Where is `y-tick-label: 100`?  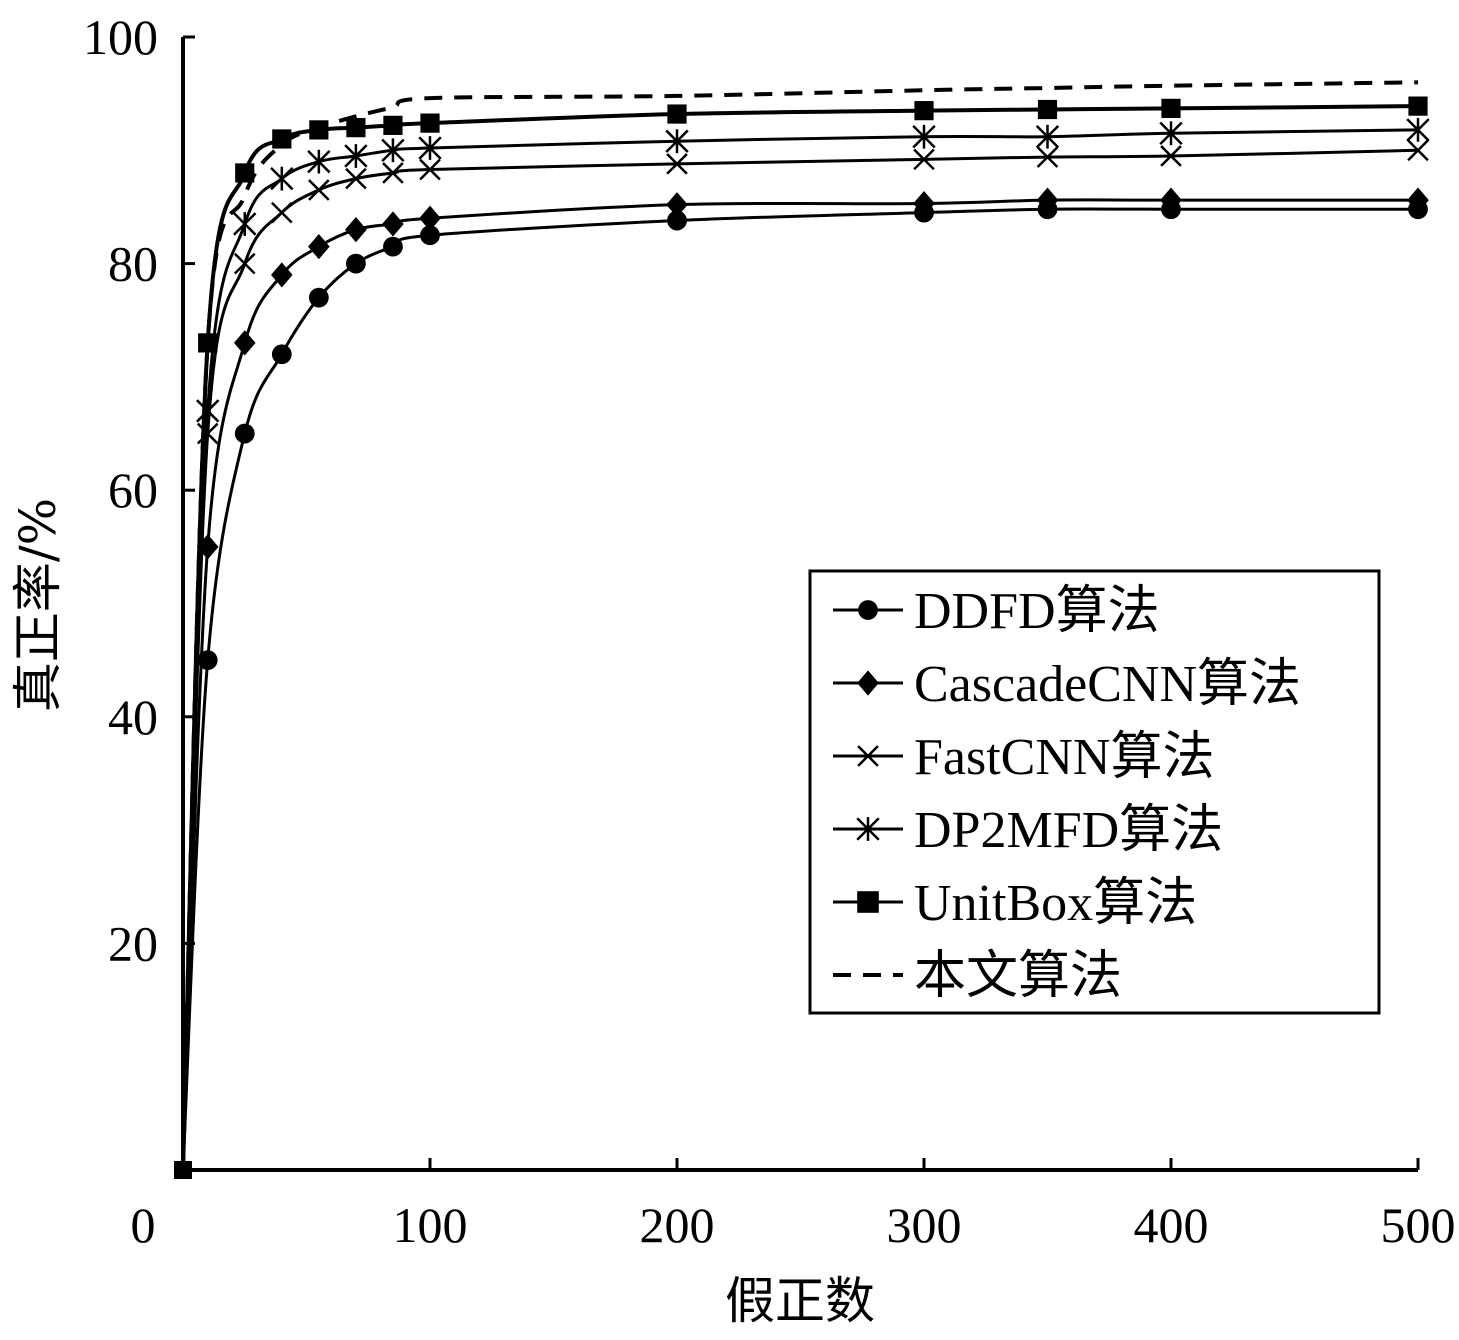
y-tick-label: 100 is located at coordinates (120, 37).